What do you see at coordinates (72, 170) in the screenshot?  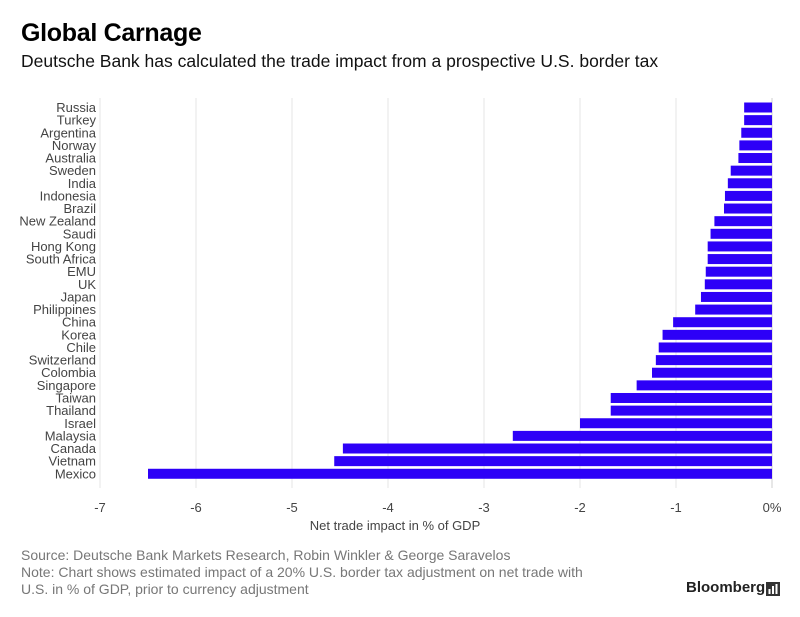 I see `category-label: Sweden` at bounding box center [72, 170].